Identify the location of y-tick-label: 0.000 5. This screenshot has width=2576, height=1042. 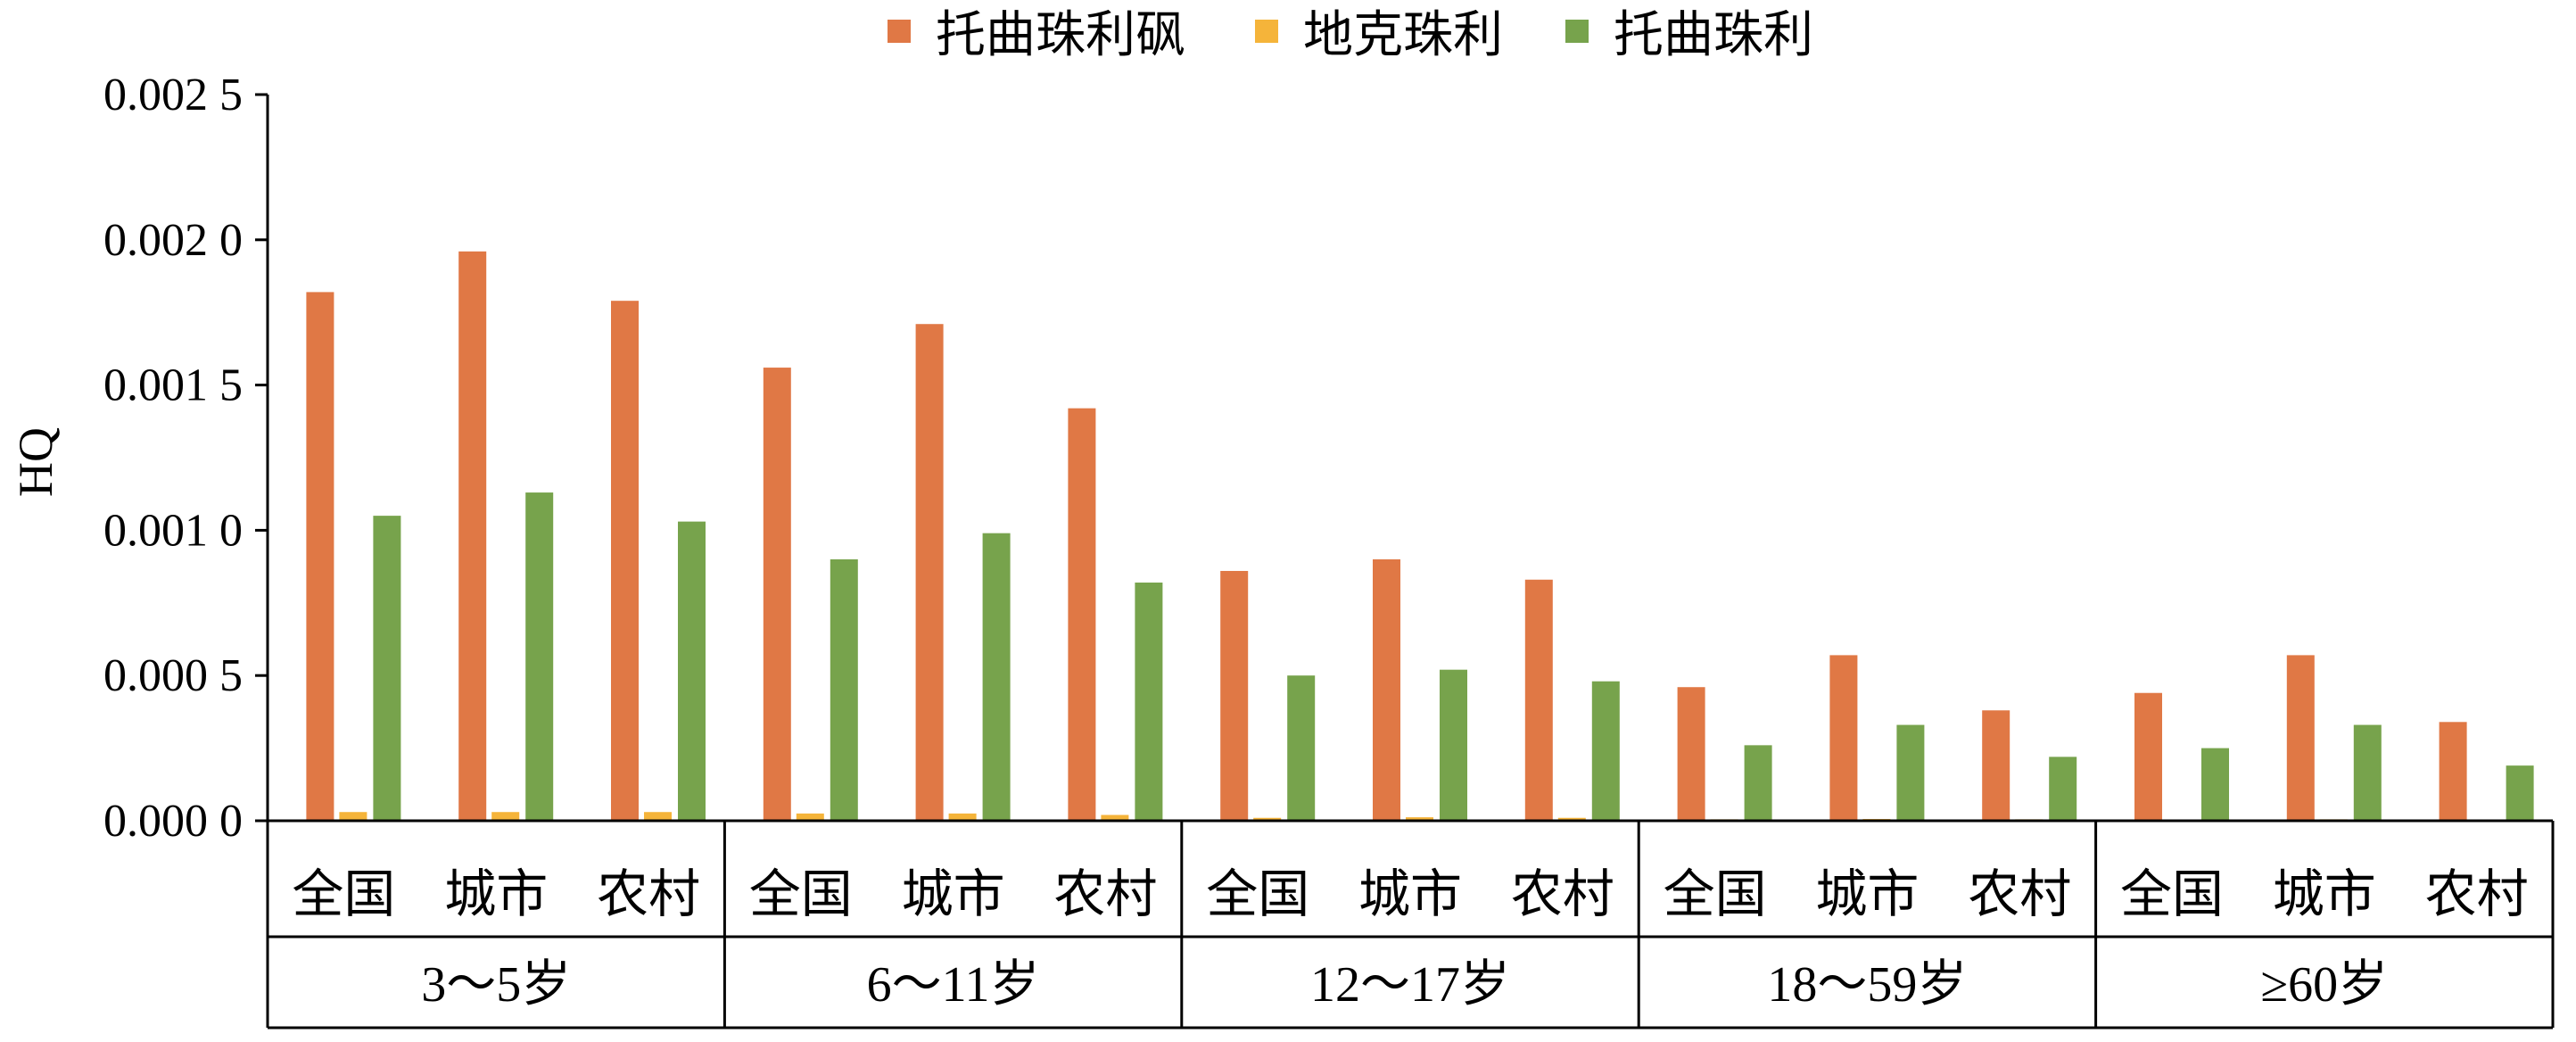
(173, 675).